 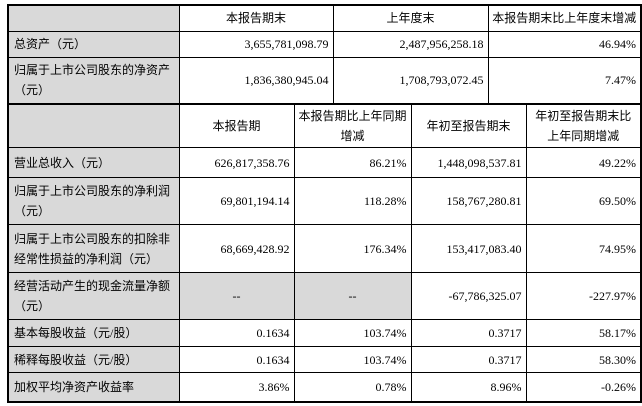 I want to click on header-row: 本报告期 本报告期比上年同期增减 年初至报告期末 年初至报告期末比上年同期增减, so click(x=324, y=125).